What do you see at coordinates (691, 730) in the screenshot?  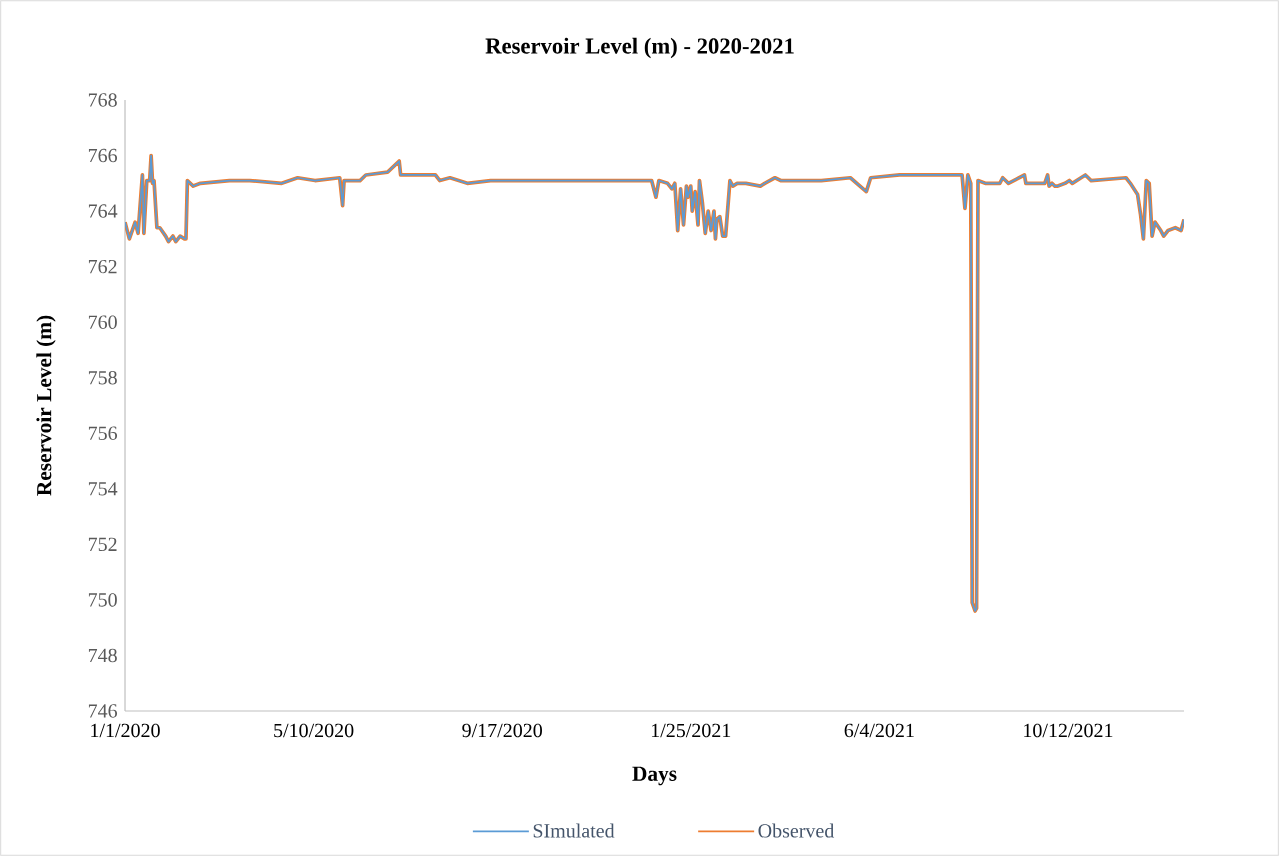 I see `x-tick-label: 1/25/2021` at bounding box center [691, 730].